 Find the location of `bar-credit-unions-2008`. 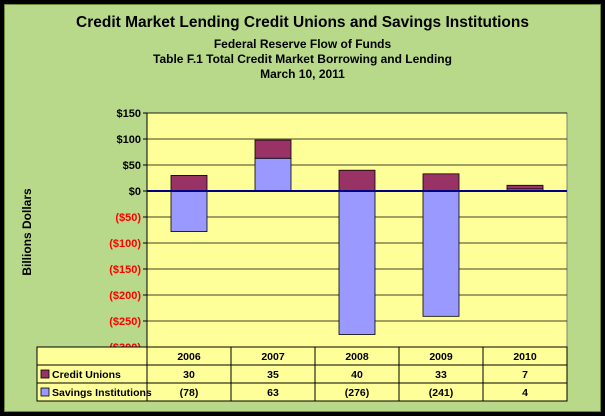

bar-credit-unions-2008 is located at coordinates (357, 180).